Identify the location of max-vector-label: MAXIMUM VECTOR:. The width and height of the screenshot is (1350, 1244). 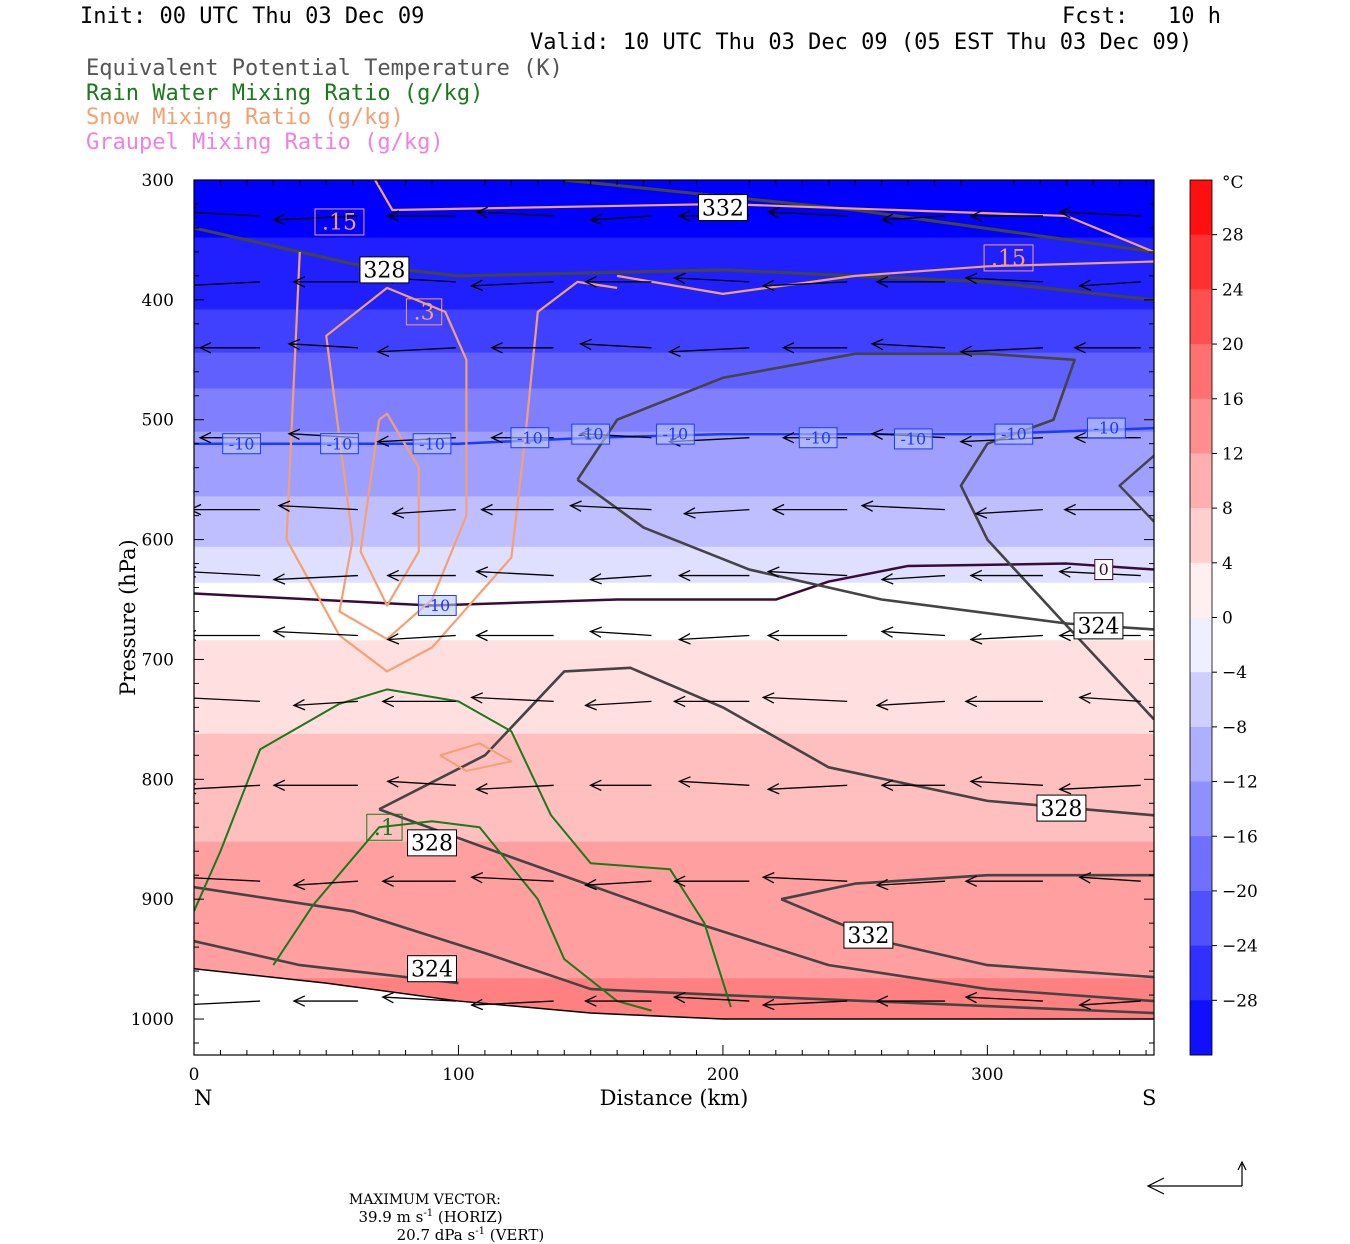
(424, 1200).